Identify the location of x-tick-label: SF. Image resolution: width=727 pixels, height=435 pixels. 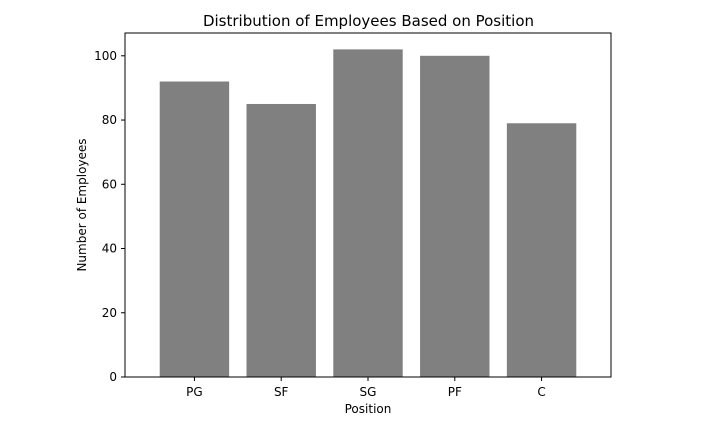
(281, 392).